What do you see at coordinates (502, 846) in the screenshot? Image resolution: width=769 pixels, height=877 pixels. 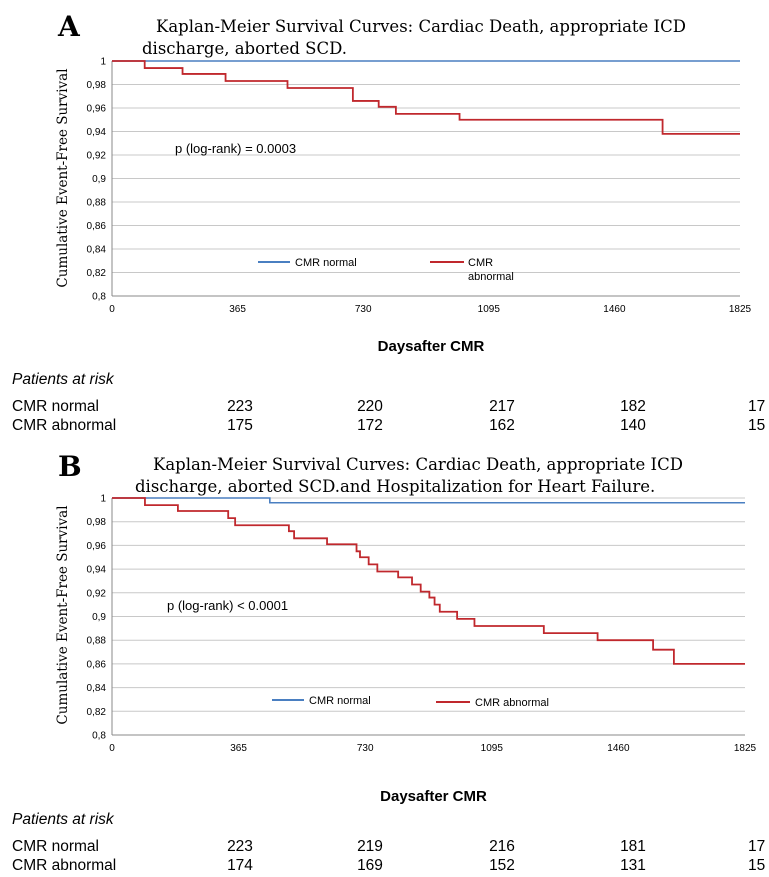 I see `risk-count: 216` at bounding box center [502, 846].